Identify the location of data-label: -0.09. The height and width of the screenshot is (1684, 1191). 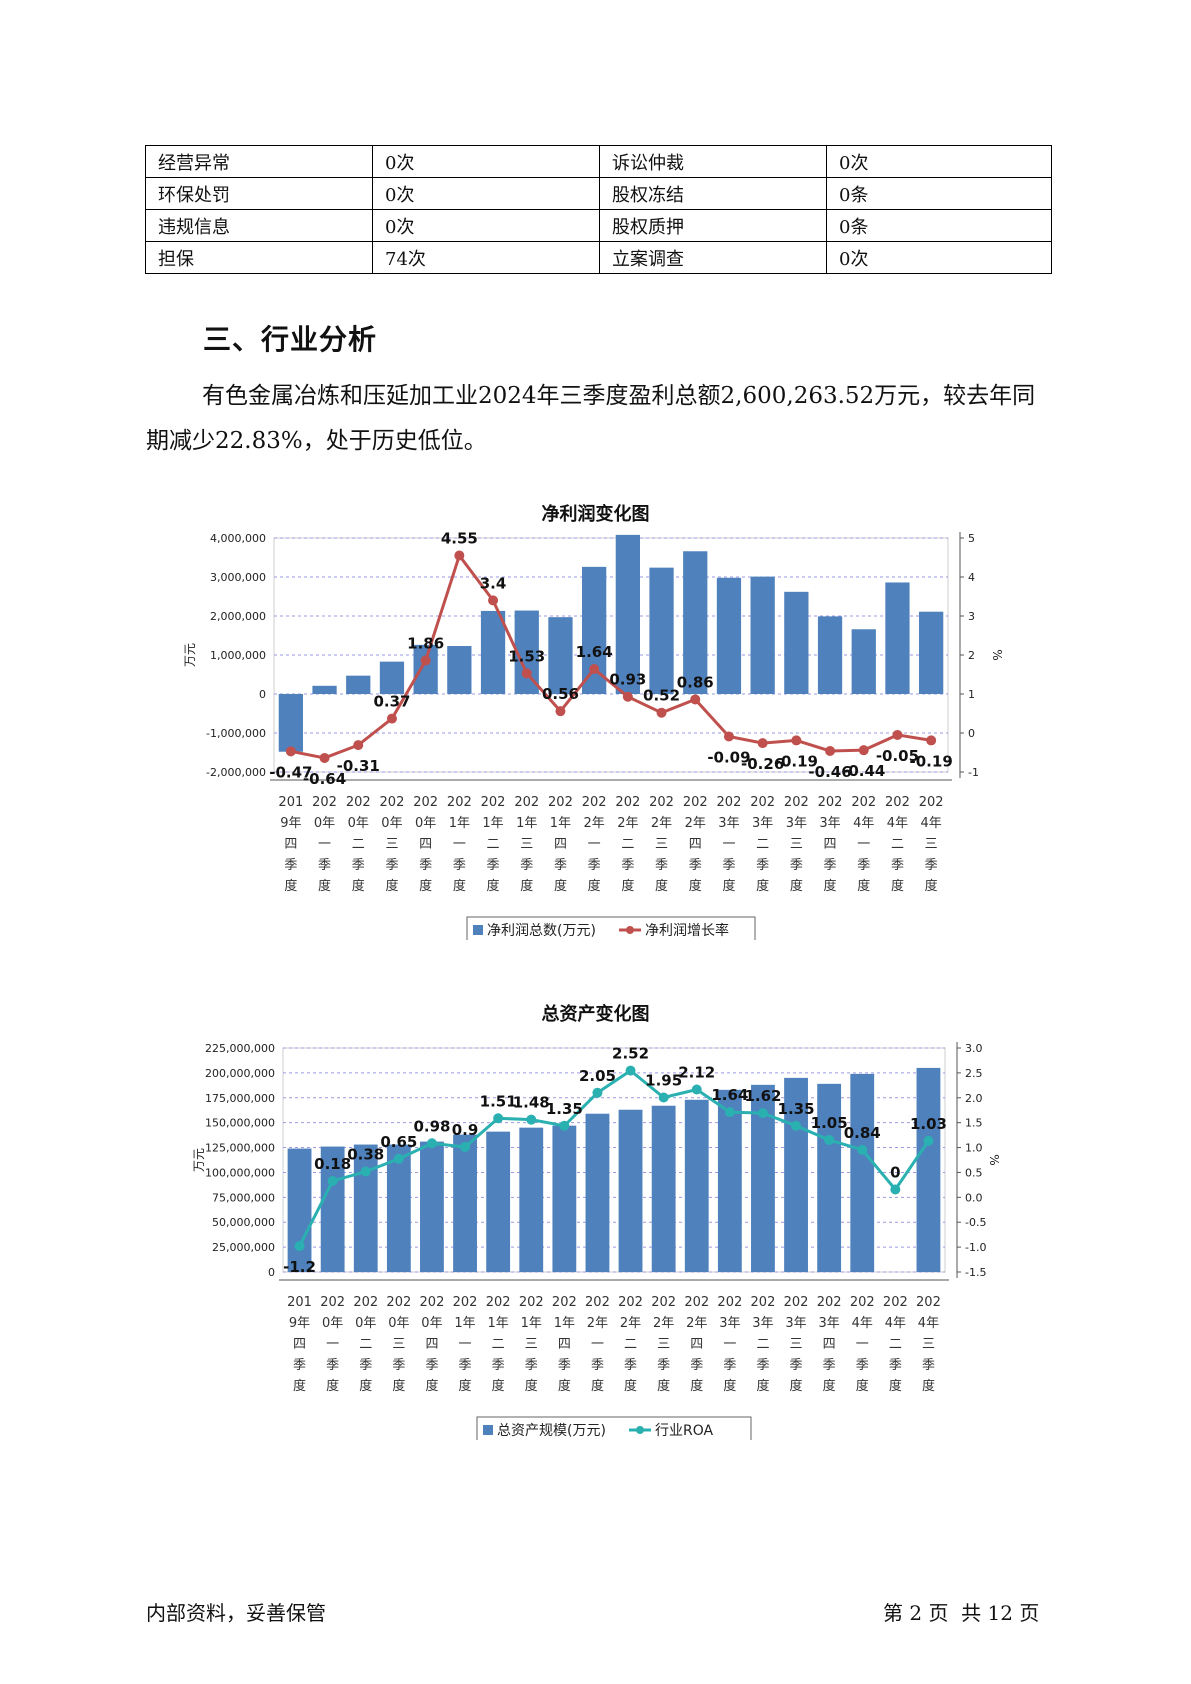
(728, 758).